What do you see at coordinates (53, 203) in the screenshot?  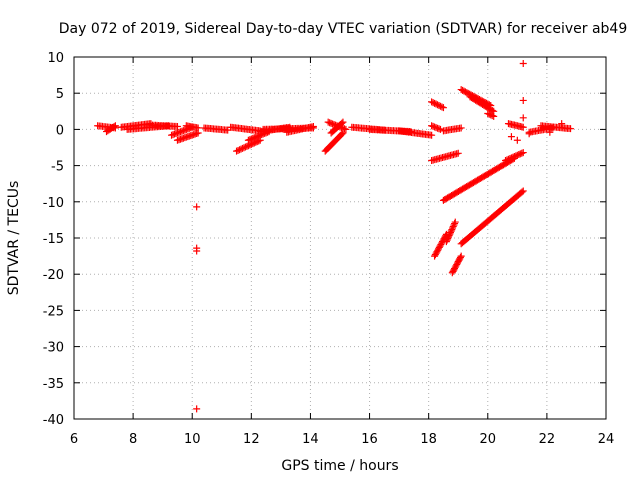 I see `y-tick-label: -10` at bounding box center [53, 203].